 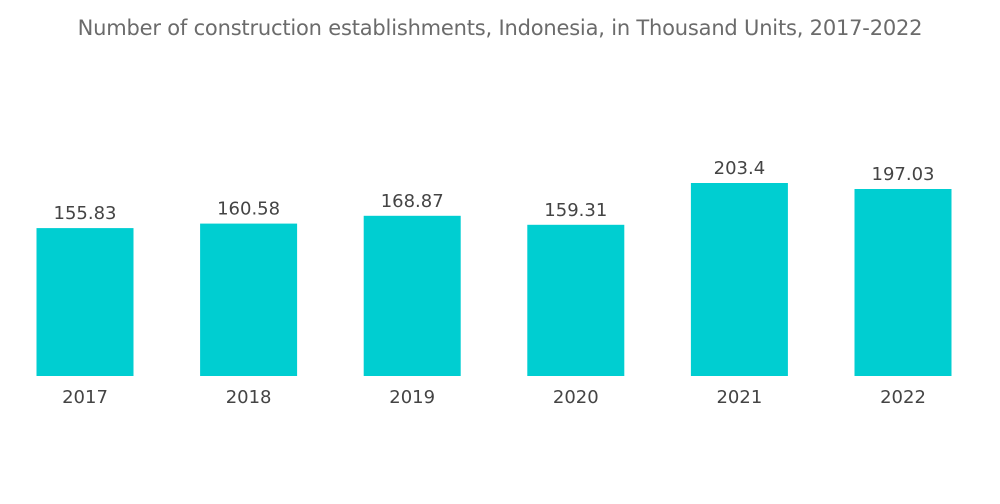 I want to click on bar-2020, so click(x=576, y=300).